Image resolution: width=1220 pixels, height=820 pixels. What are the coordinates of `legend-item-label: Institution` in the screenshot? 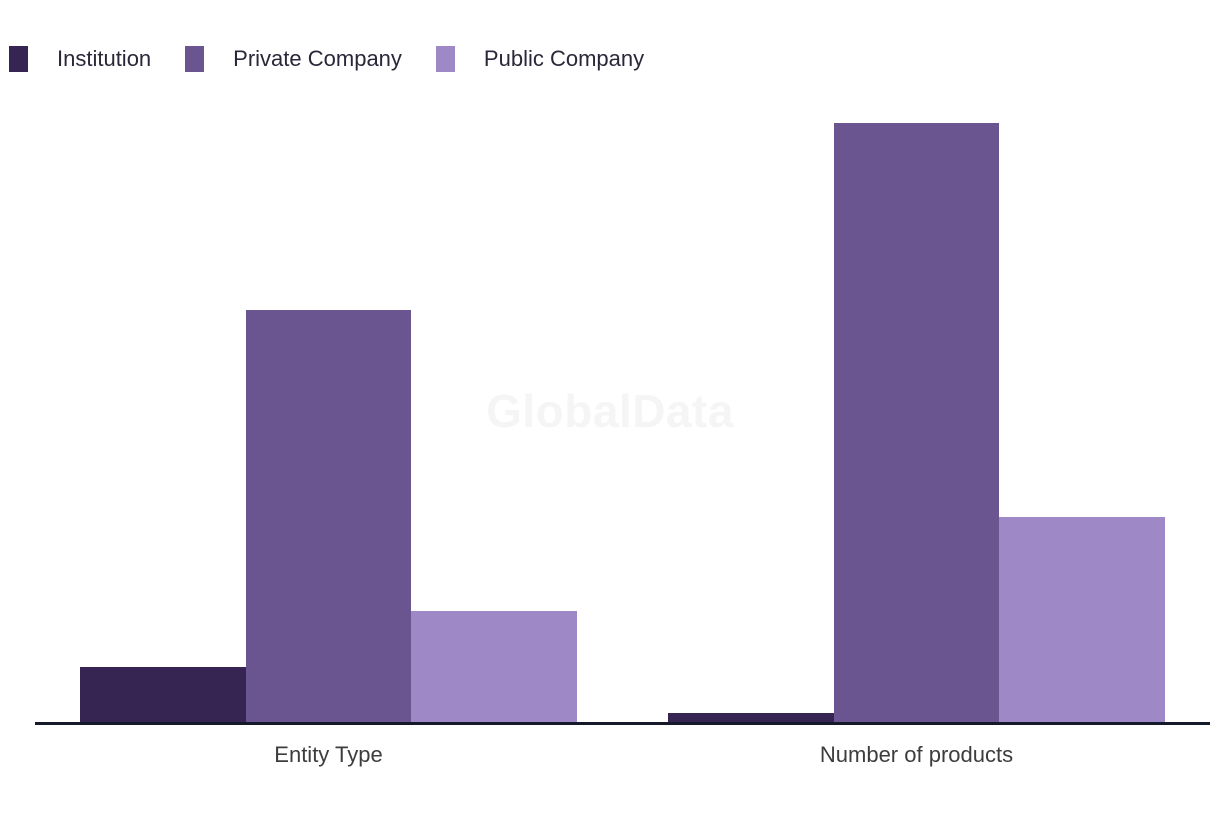 It's located at (104, 58).